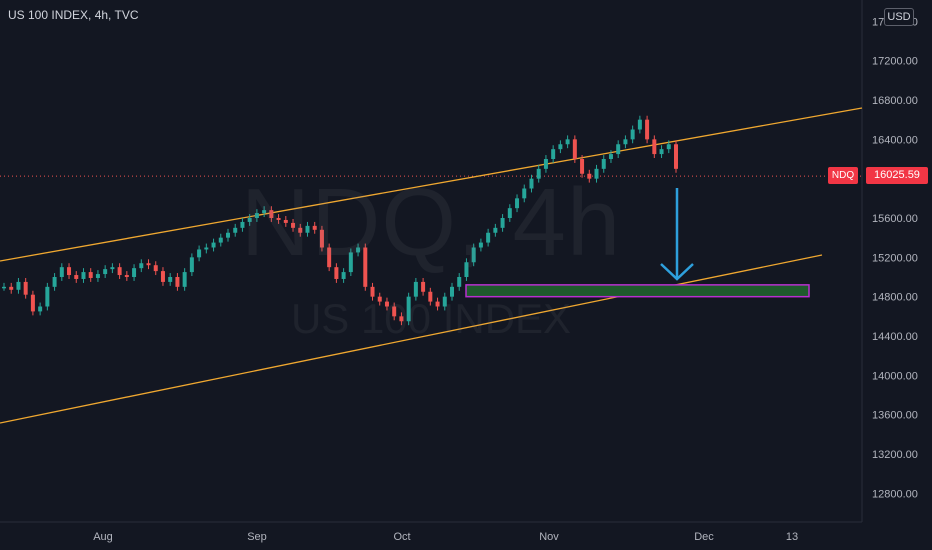 This screenshot has height=550, width=932. I want to click on x-tick-label: Nov, so click(549, 537).